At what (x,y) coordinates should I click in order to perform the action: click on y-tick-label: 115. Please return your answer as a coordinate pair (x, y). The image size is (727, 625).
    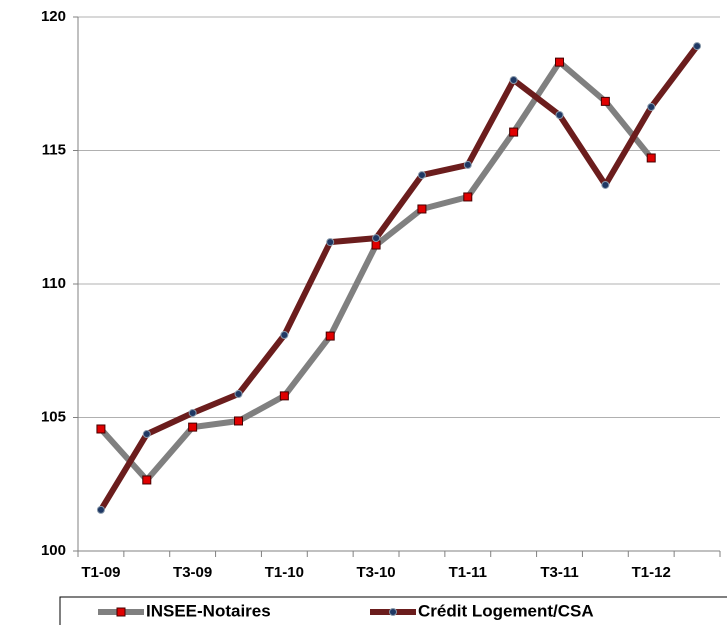
    Looking at the image, I should click on (54, 149).